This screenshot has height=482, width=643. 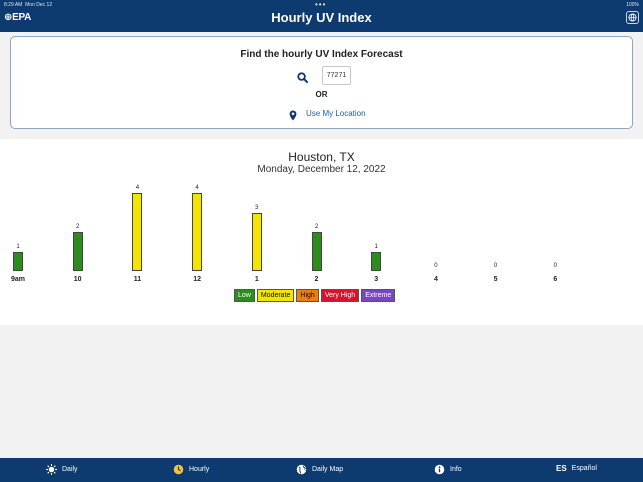 What do you see at coordinates (561, 468) in the screenshot?
I see `es-icon: ES` at bounding box center [561, 468].